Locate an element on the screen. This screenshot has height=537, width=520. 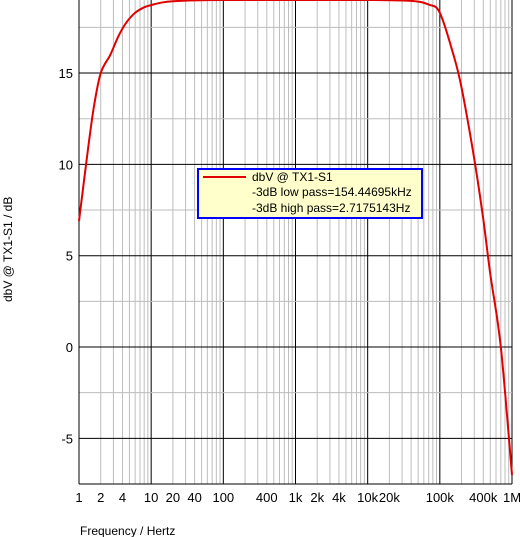
y-tick-label: 15 is located at coordinates (66, 73).